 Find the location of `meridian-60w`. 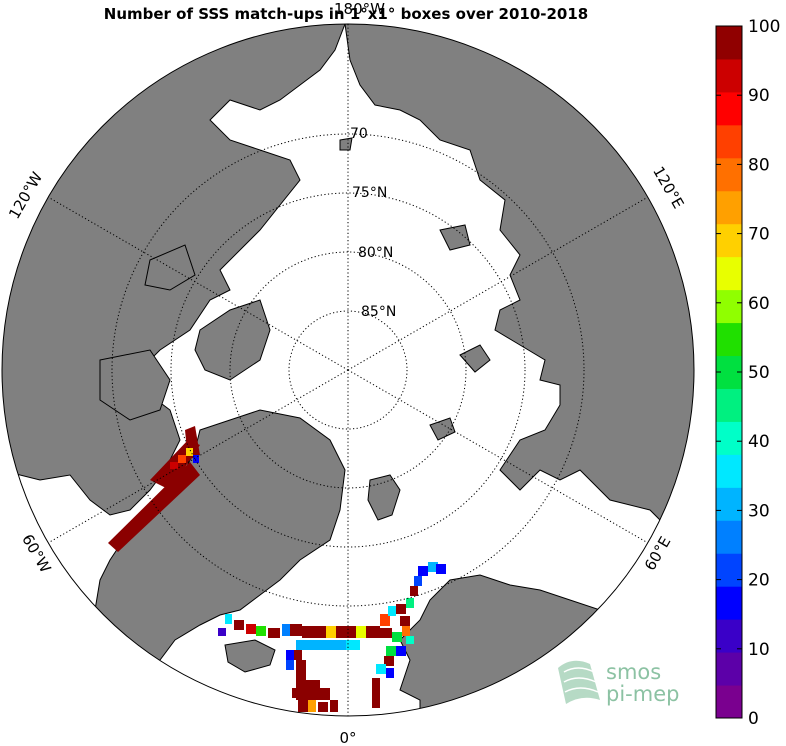

meridian-60w is located at coordinates (198, 456).